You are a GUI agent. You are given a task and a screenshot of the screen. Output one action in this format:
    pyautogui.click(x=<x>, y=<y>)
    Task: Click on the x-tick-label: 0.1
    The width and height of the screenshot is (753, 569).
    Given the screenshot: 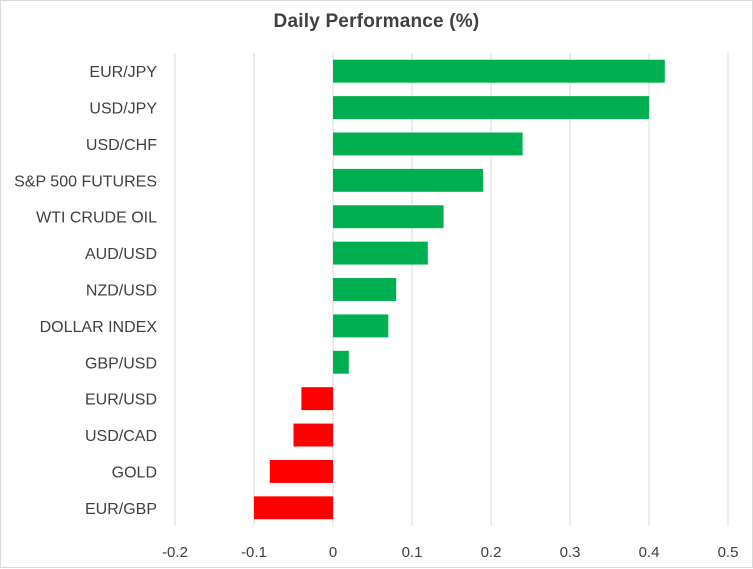 What is the action you would take?
    pyautogui.click(x=412, y=552)
    